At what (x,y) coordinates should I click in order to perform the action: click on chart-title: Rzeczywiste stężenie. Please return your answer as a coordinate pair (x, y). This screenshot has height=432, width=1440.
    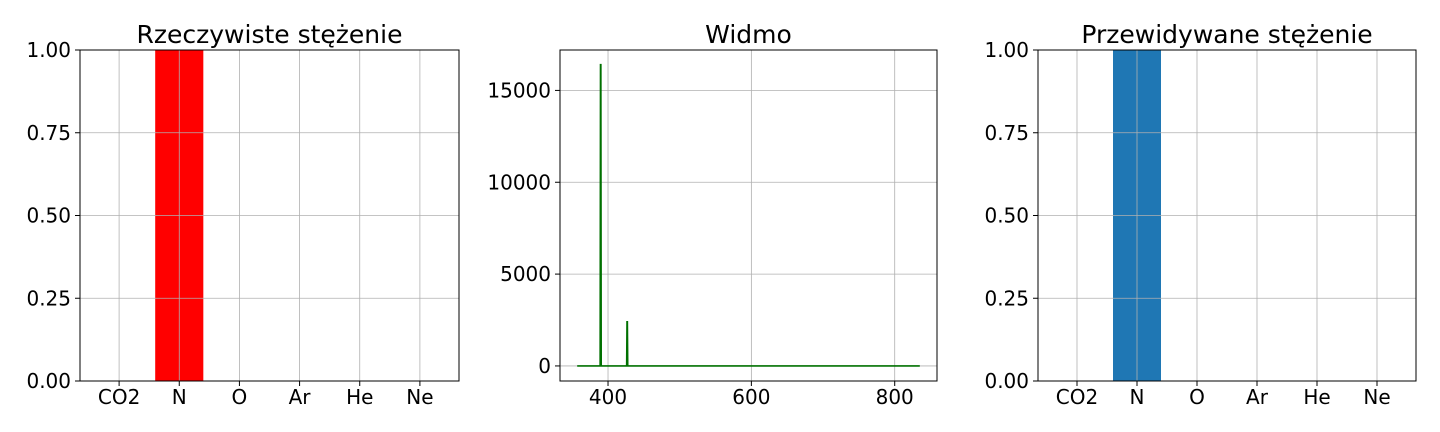
    Looking at the image, I should click on (270, 34).